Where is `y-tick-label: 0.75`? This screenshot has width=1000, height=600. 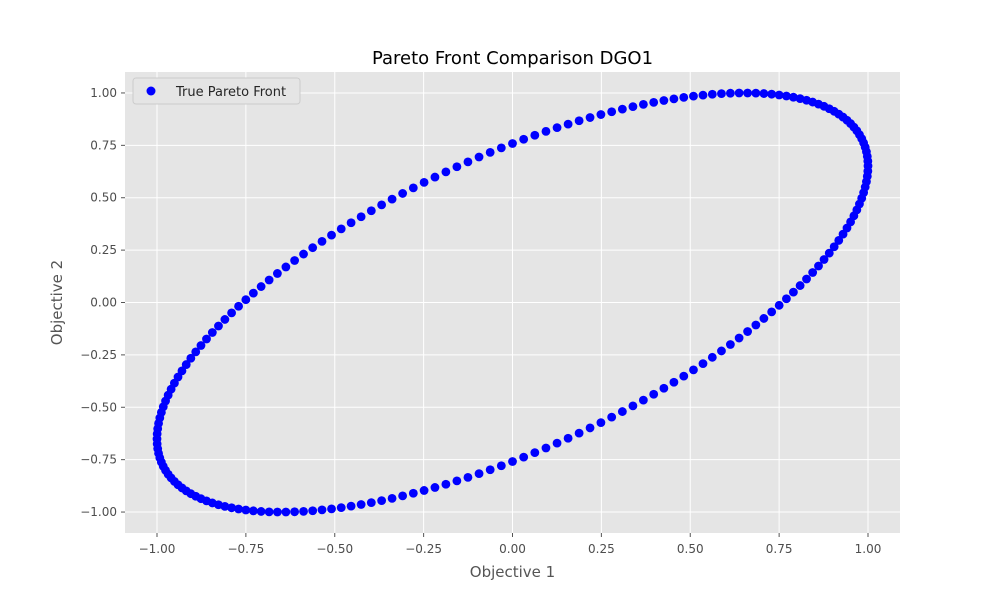 y-tick-label: 0.75 is located at coordinates (103, 145).